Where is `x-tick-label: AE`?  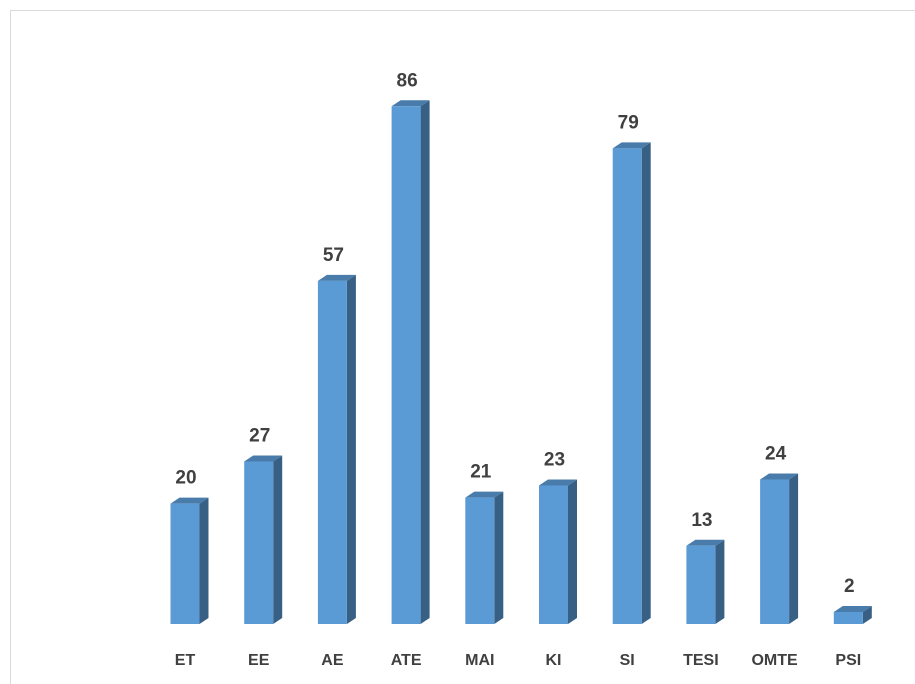 x-tick-label: AE is located at coordinates (332, 660).